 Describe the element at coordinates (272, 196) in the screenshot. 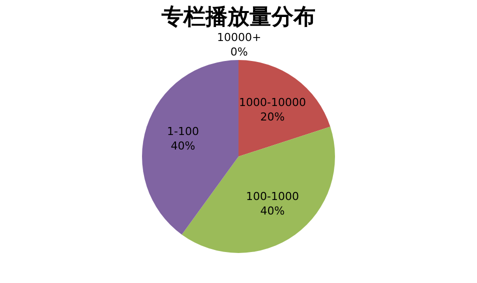

I see `slice-label: 100-1000` at that location.